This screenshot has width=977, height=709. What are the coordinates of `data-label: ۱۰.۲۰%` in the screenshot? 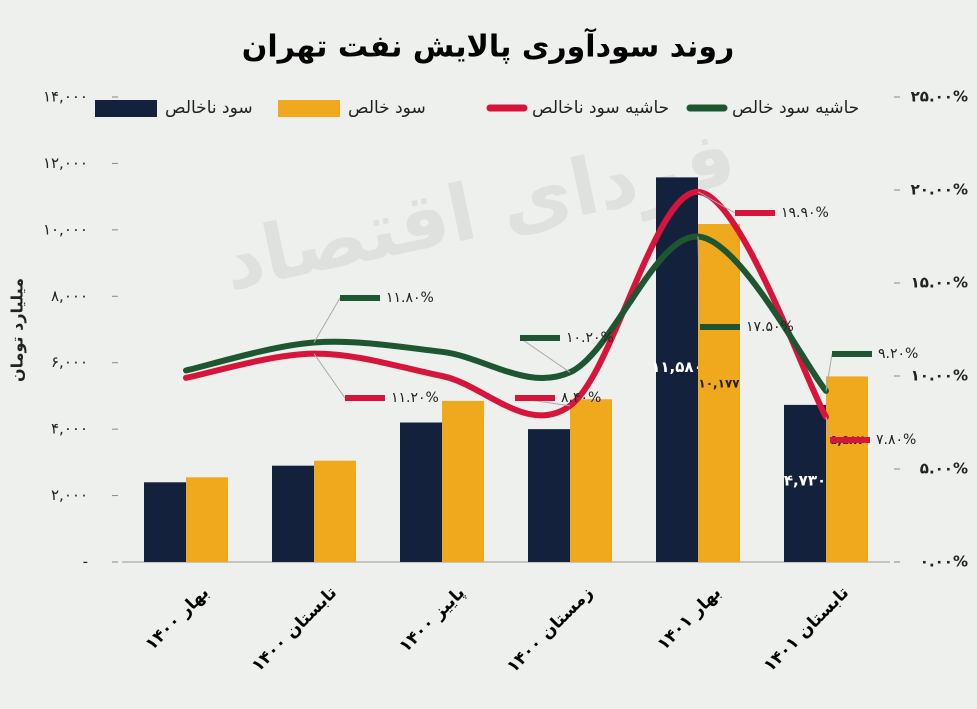 It's located at (590, 338).